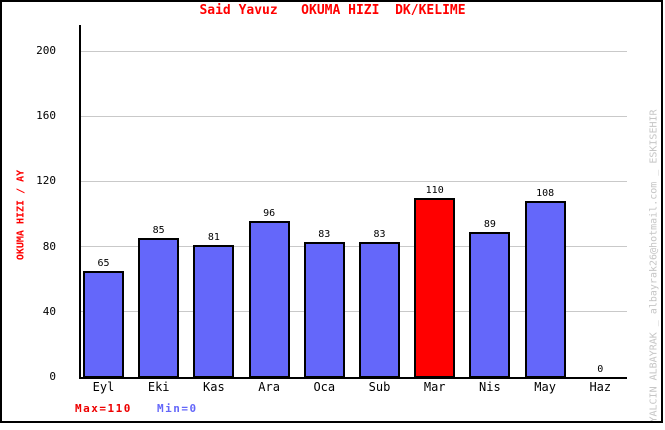  Describe the element at coordinates (103, 264) in the screenshot. I see `bar-value-label: 65` at that location.